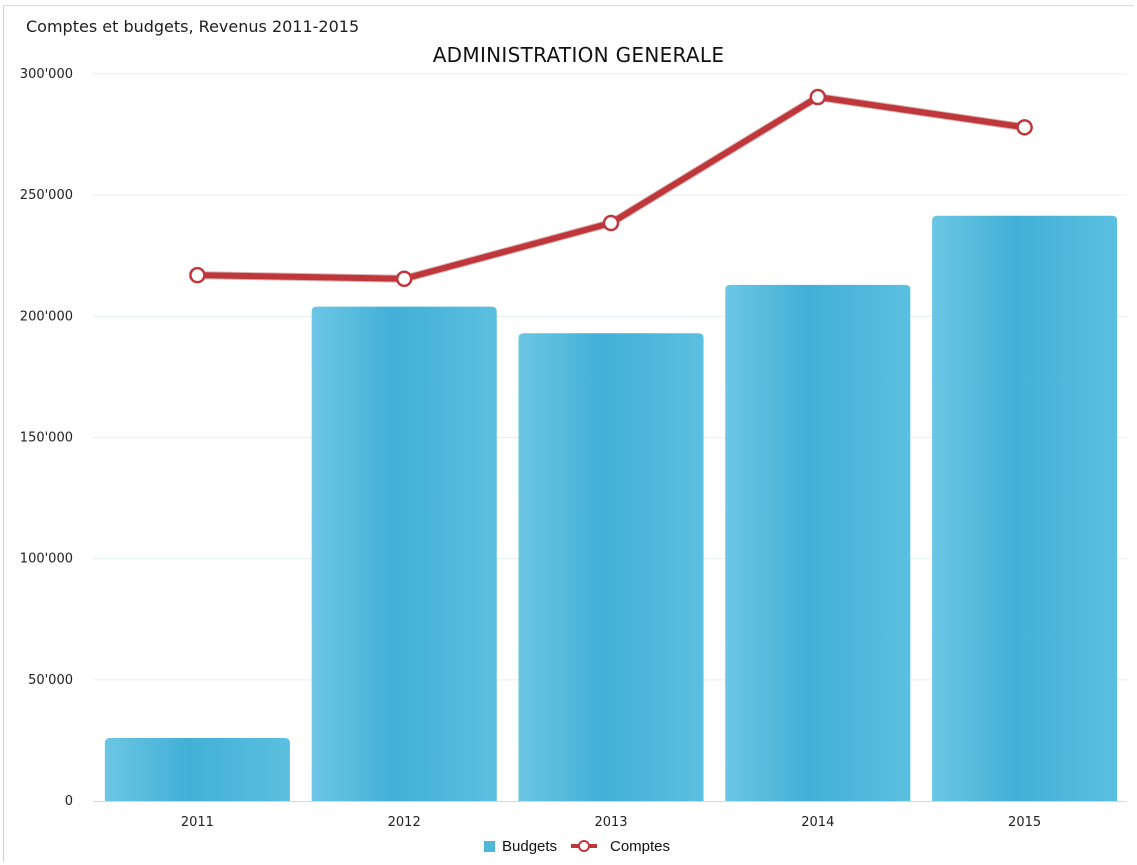  I want to click on legend-marker-comptes, so click(584, 846).